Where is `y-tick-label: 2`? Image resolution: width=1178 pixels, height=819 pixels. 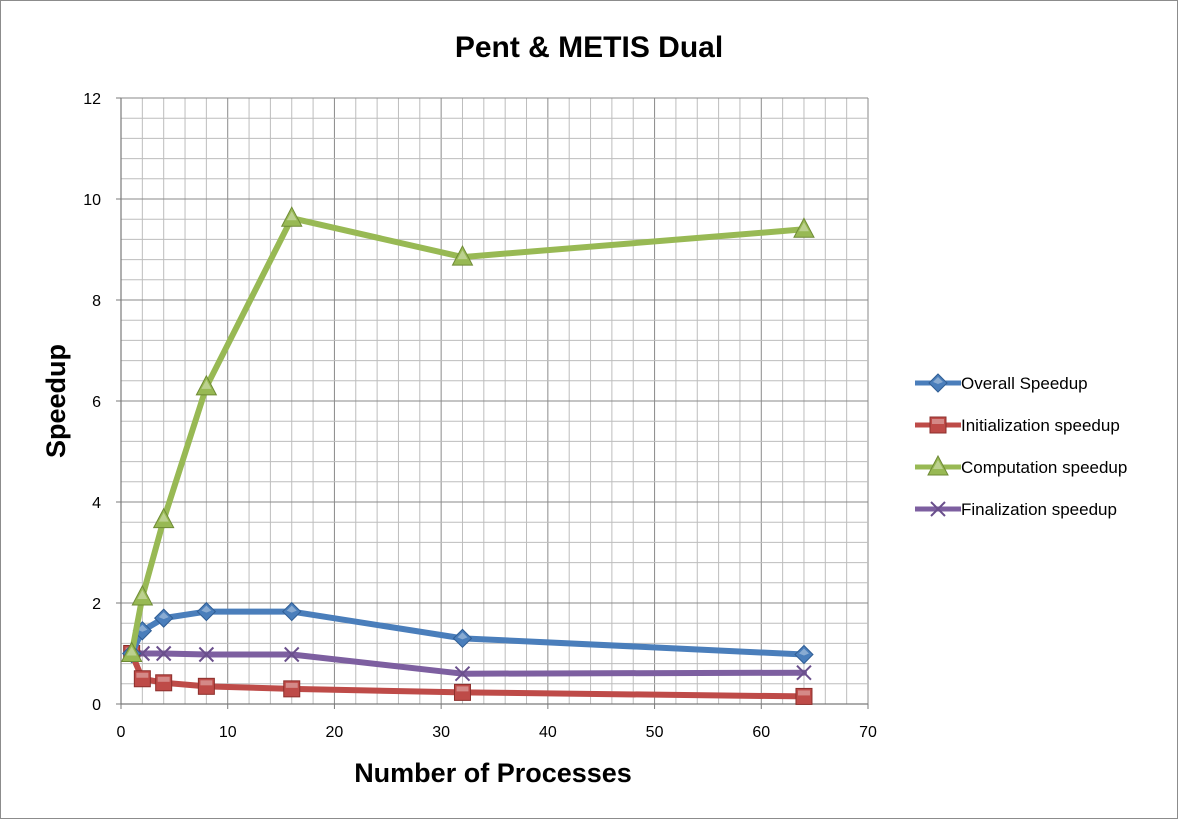
y-tick-label: 2 is located at coordinates (96, 604).